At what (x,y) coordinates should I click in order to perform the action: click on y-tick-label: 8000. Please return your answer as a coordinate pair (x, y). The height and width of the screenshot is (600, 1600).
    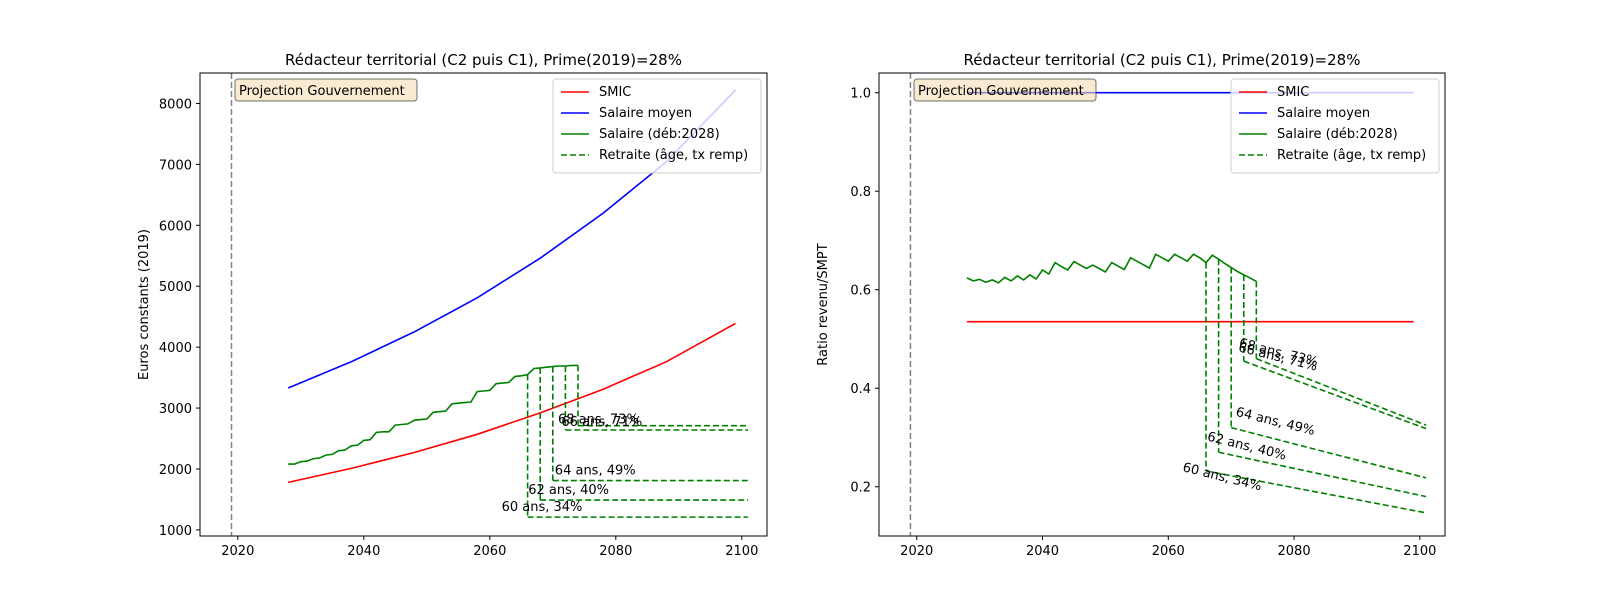
    Looking at the image, I should click on (175, 104).